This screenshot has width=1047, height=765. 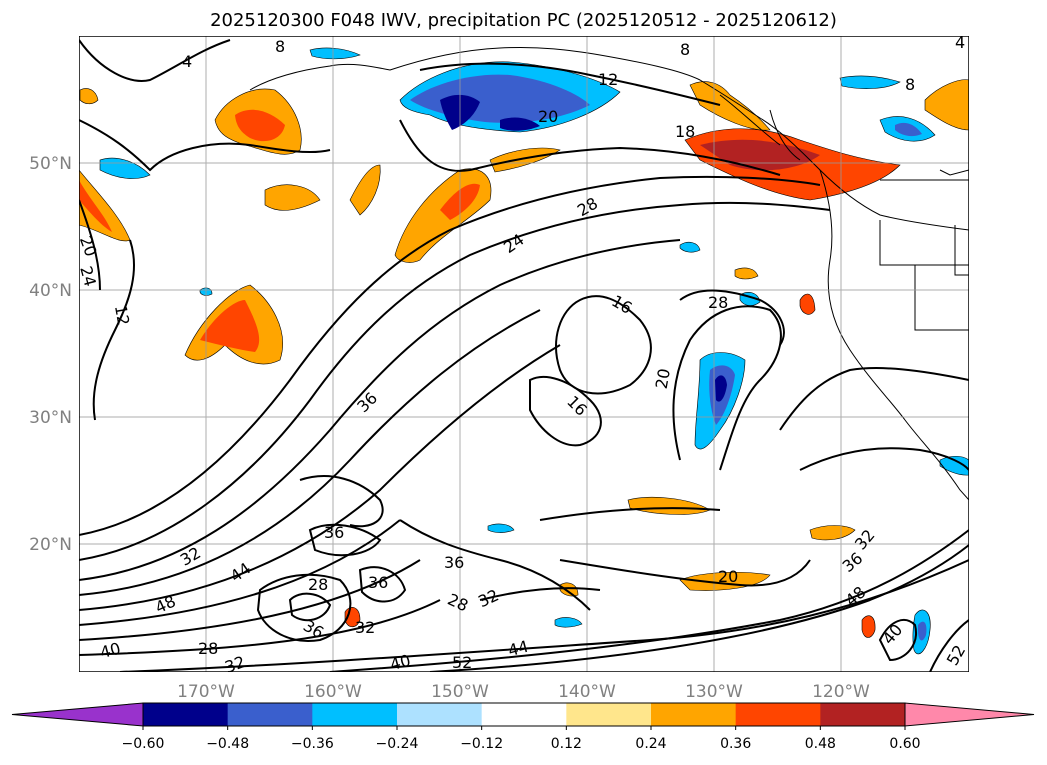 I want to click on lon-label: 130°W, so click(x=714, y=692).